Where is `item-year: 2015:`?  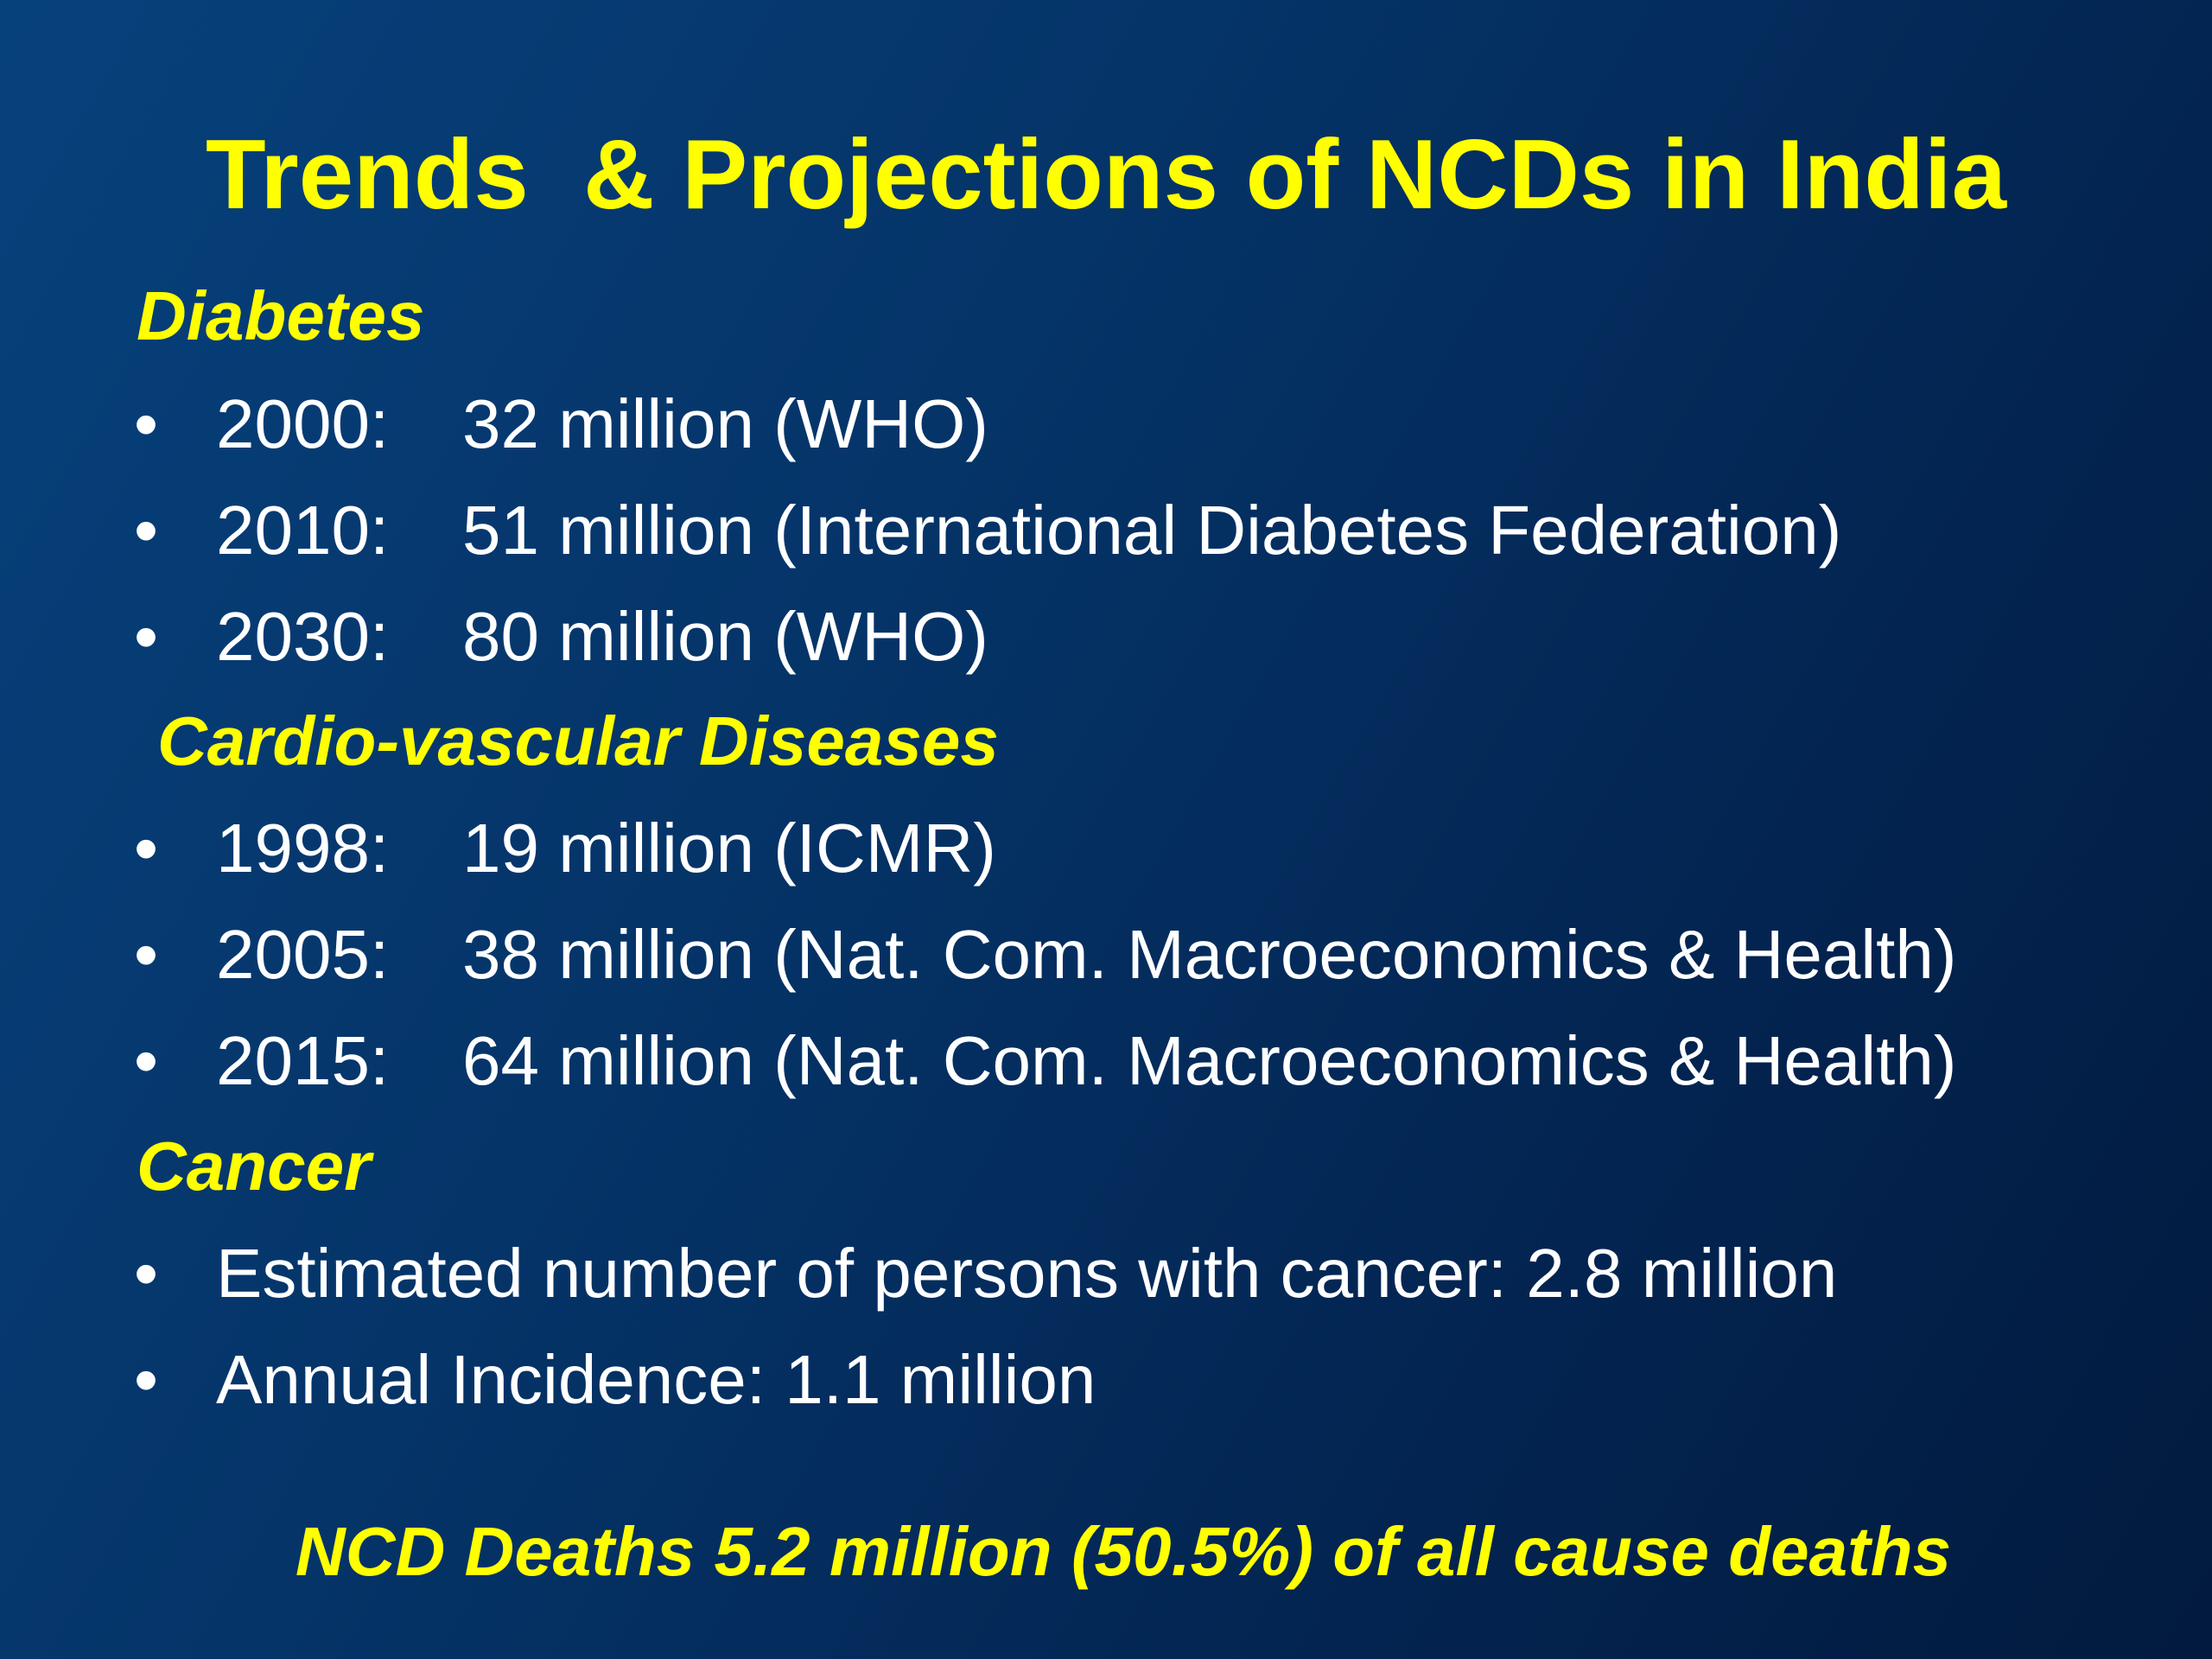
item-year: 2015: is located at coordinates (303, 1060).